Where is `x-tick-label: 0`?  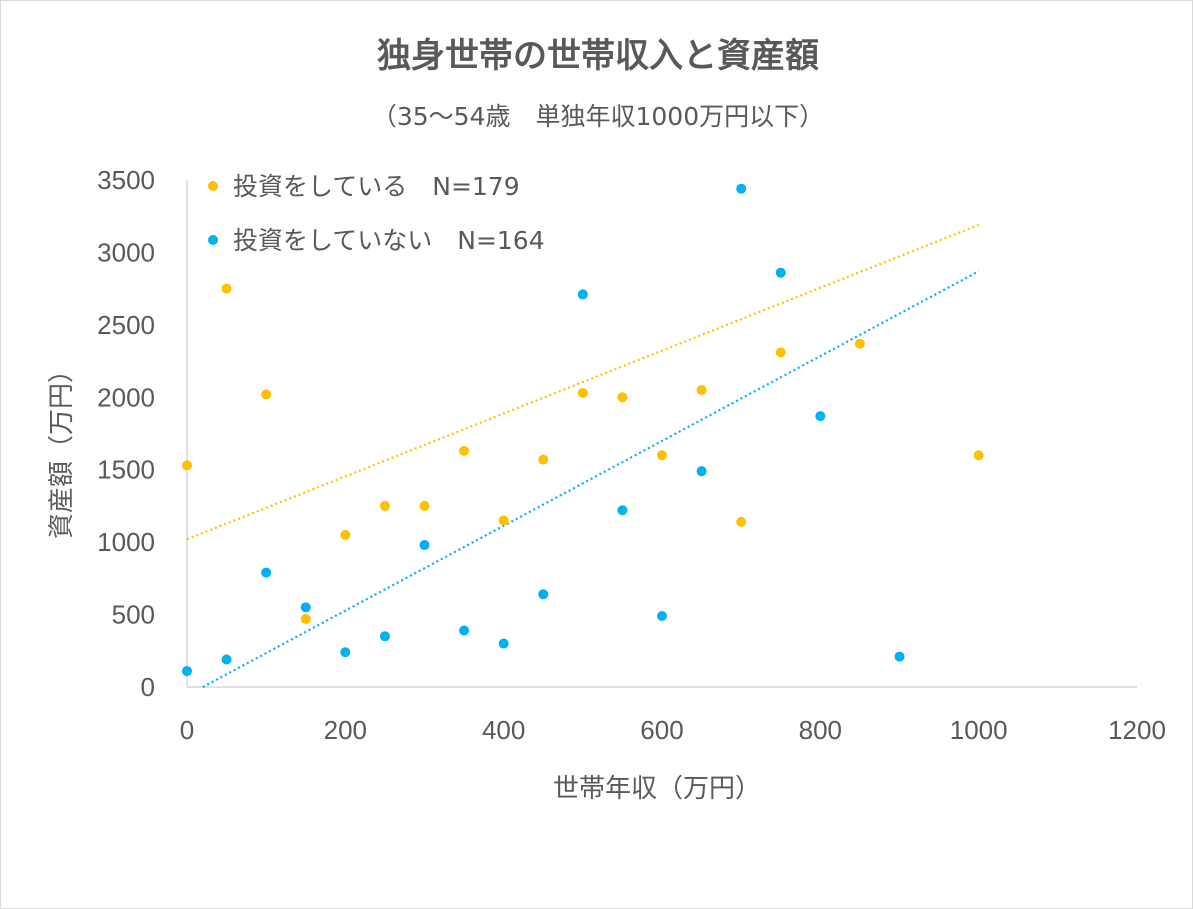 x-tick-label: 0 is located at coordinates (187, 730).